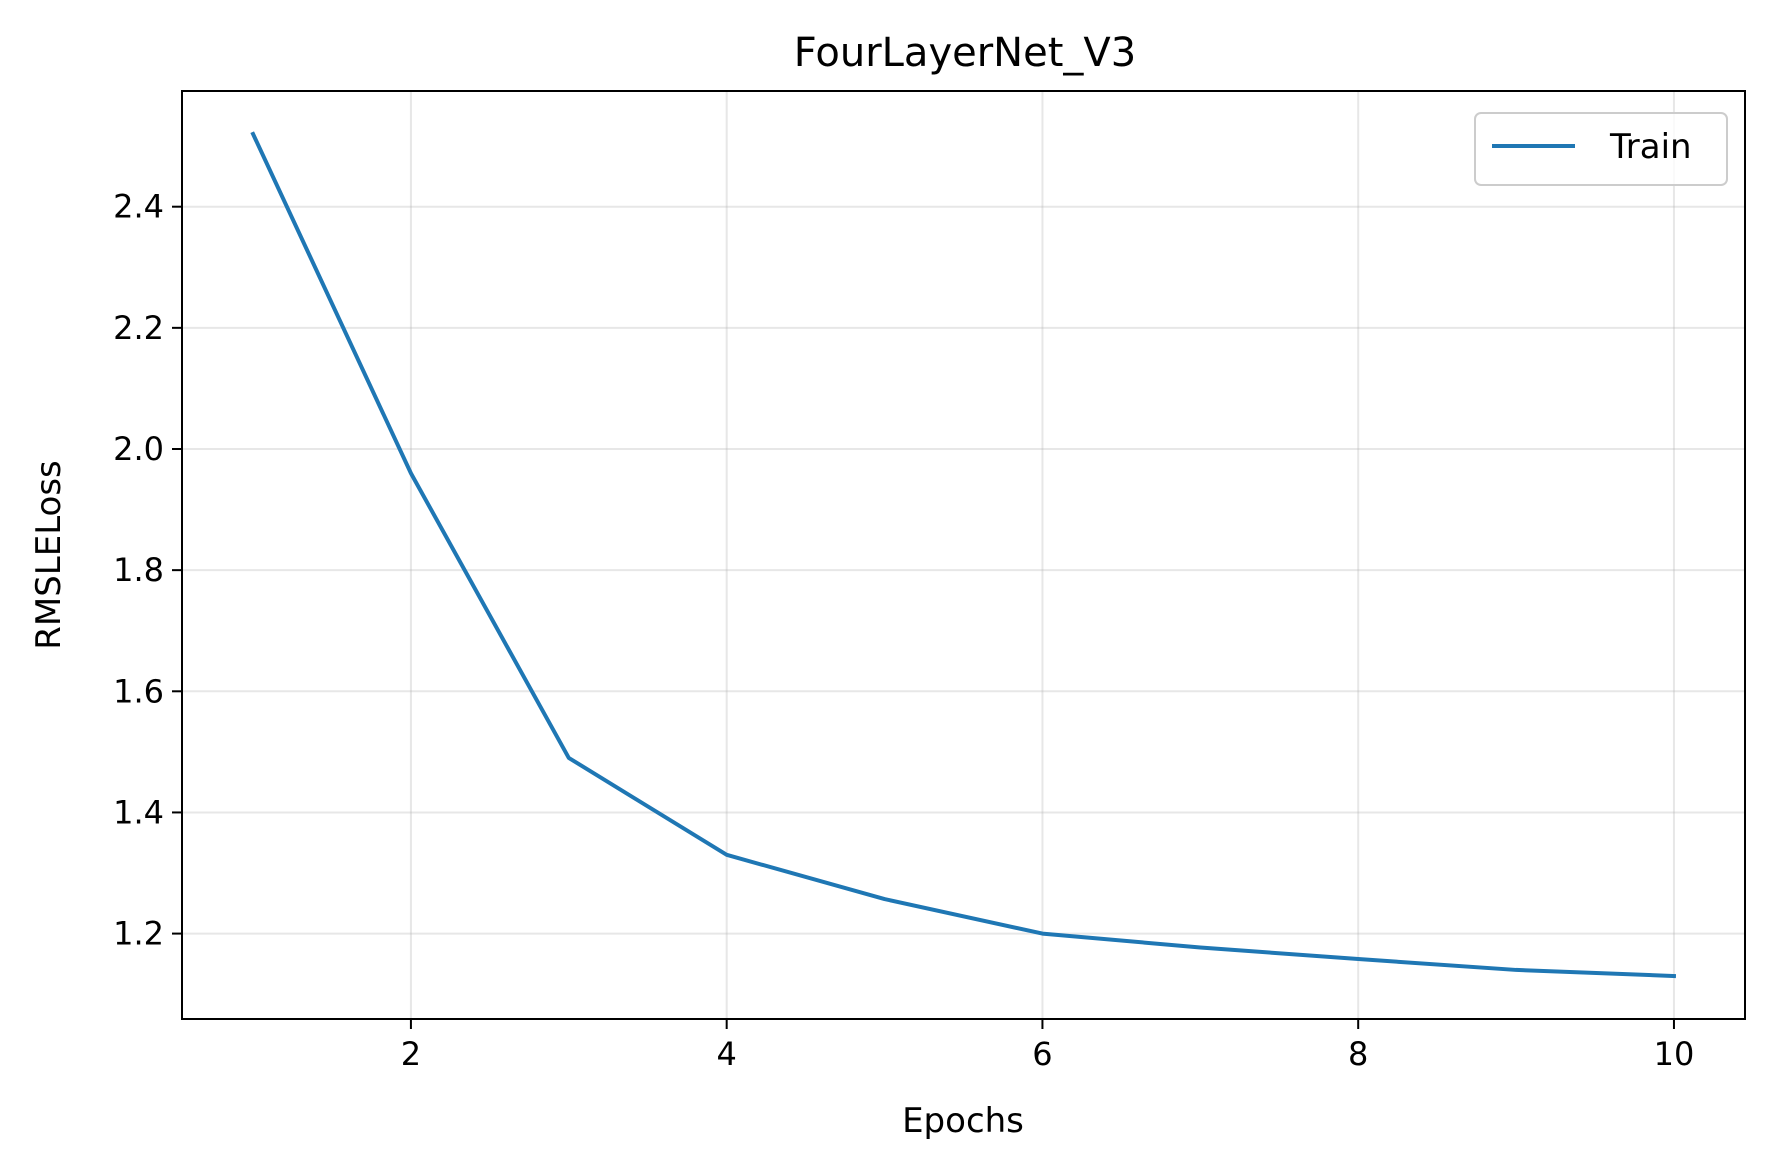  I want to click on legend: Train, so click(1601, 149).